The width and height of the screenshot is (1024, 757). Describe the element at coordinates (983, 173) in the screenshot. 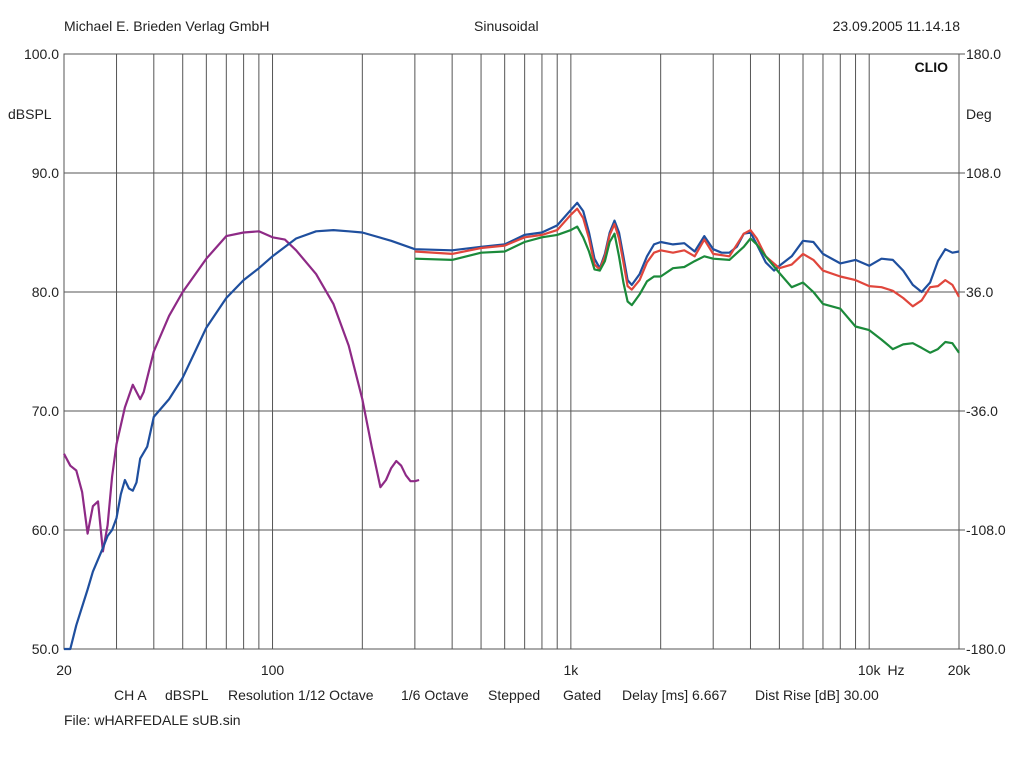

I see `y2-tick-label: 108.0` at that location.